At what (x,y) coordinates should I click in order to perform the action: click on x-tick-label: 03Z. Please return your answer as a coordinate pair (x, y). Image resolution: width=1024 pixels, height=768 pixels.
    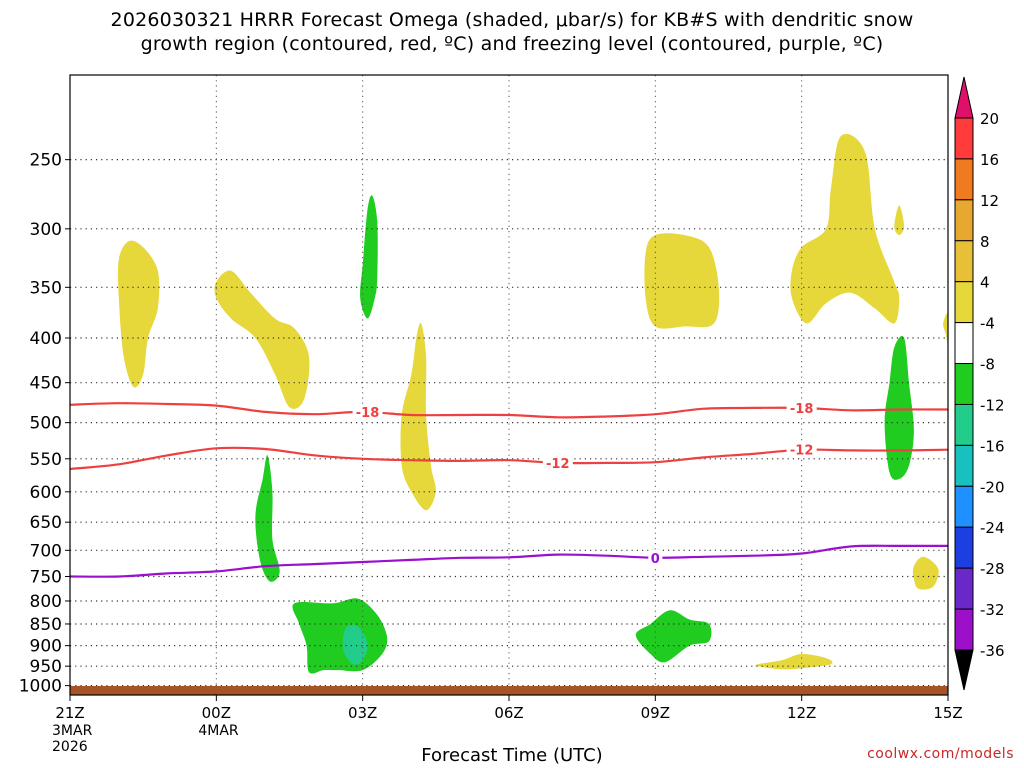
    Looking at the image, I should click on (362, 713).